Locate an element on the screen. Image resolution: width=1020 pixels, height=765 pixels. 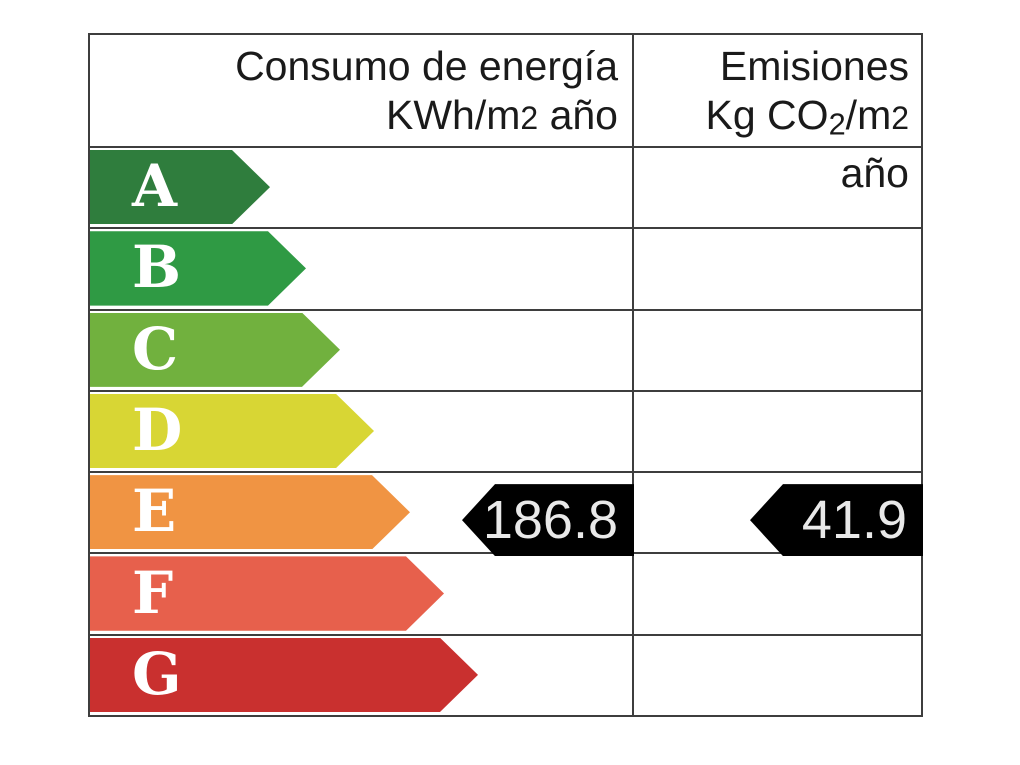
consumo-cell-b: B is located at coordinates (362, 269).